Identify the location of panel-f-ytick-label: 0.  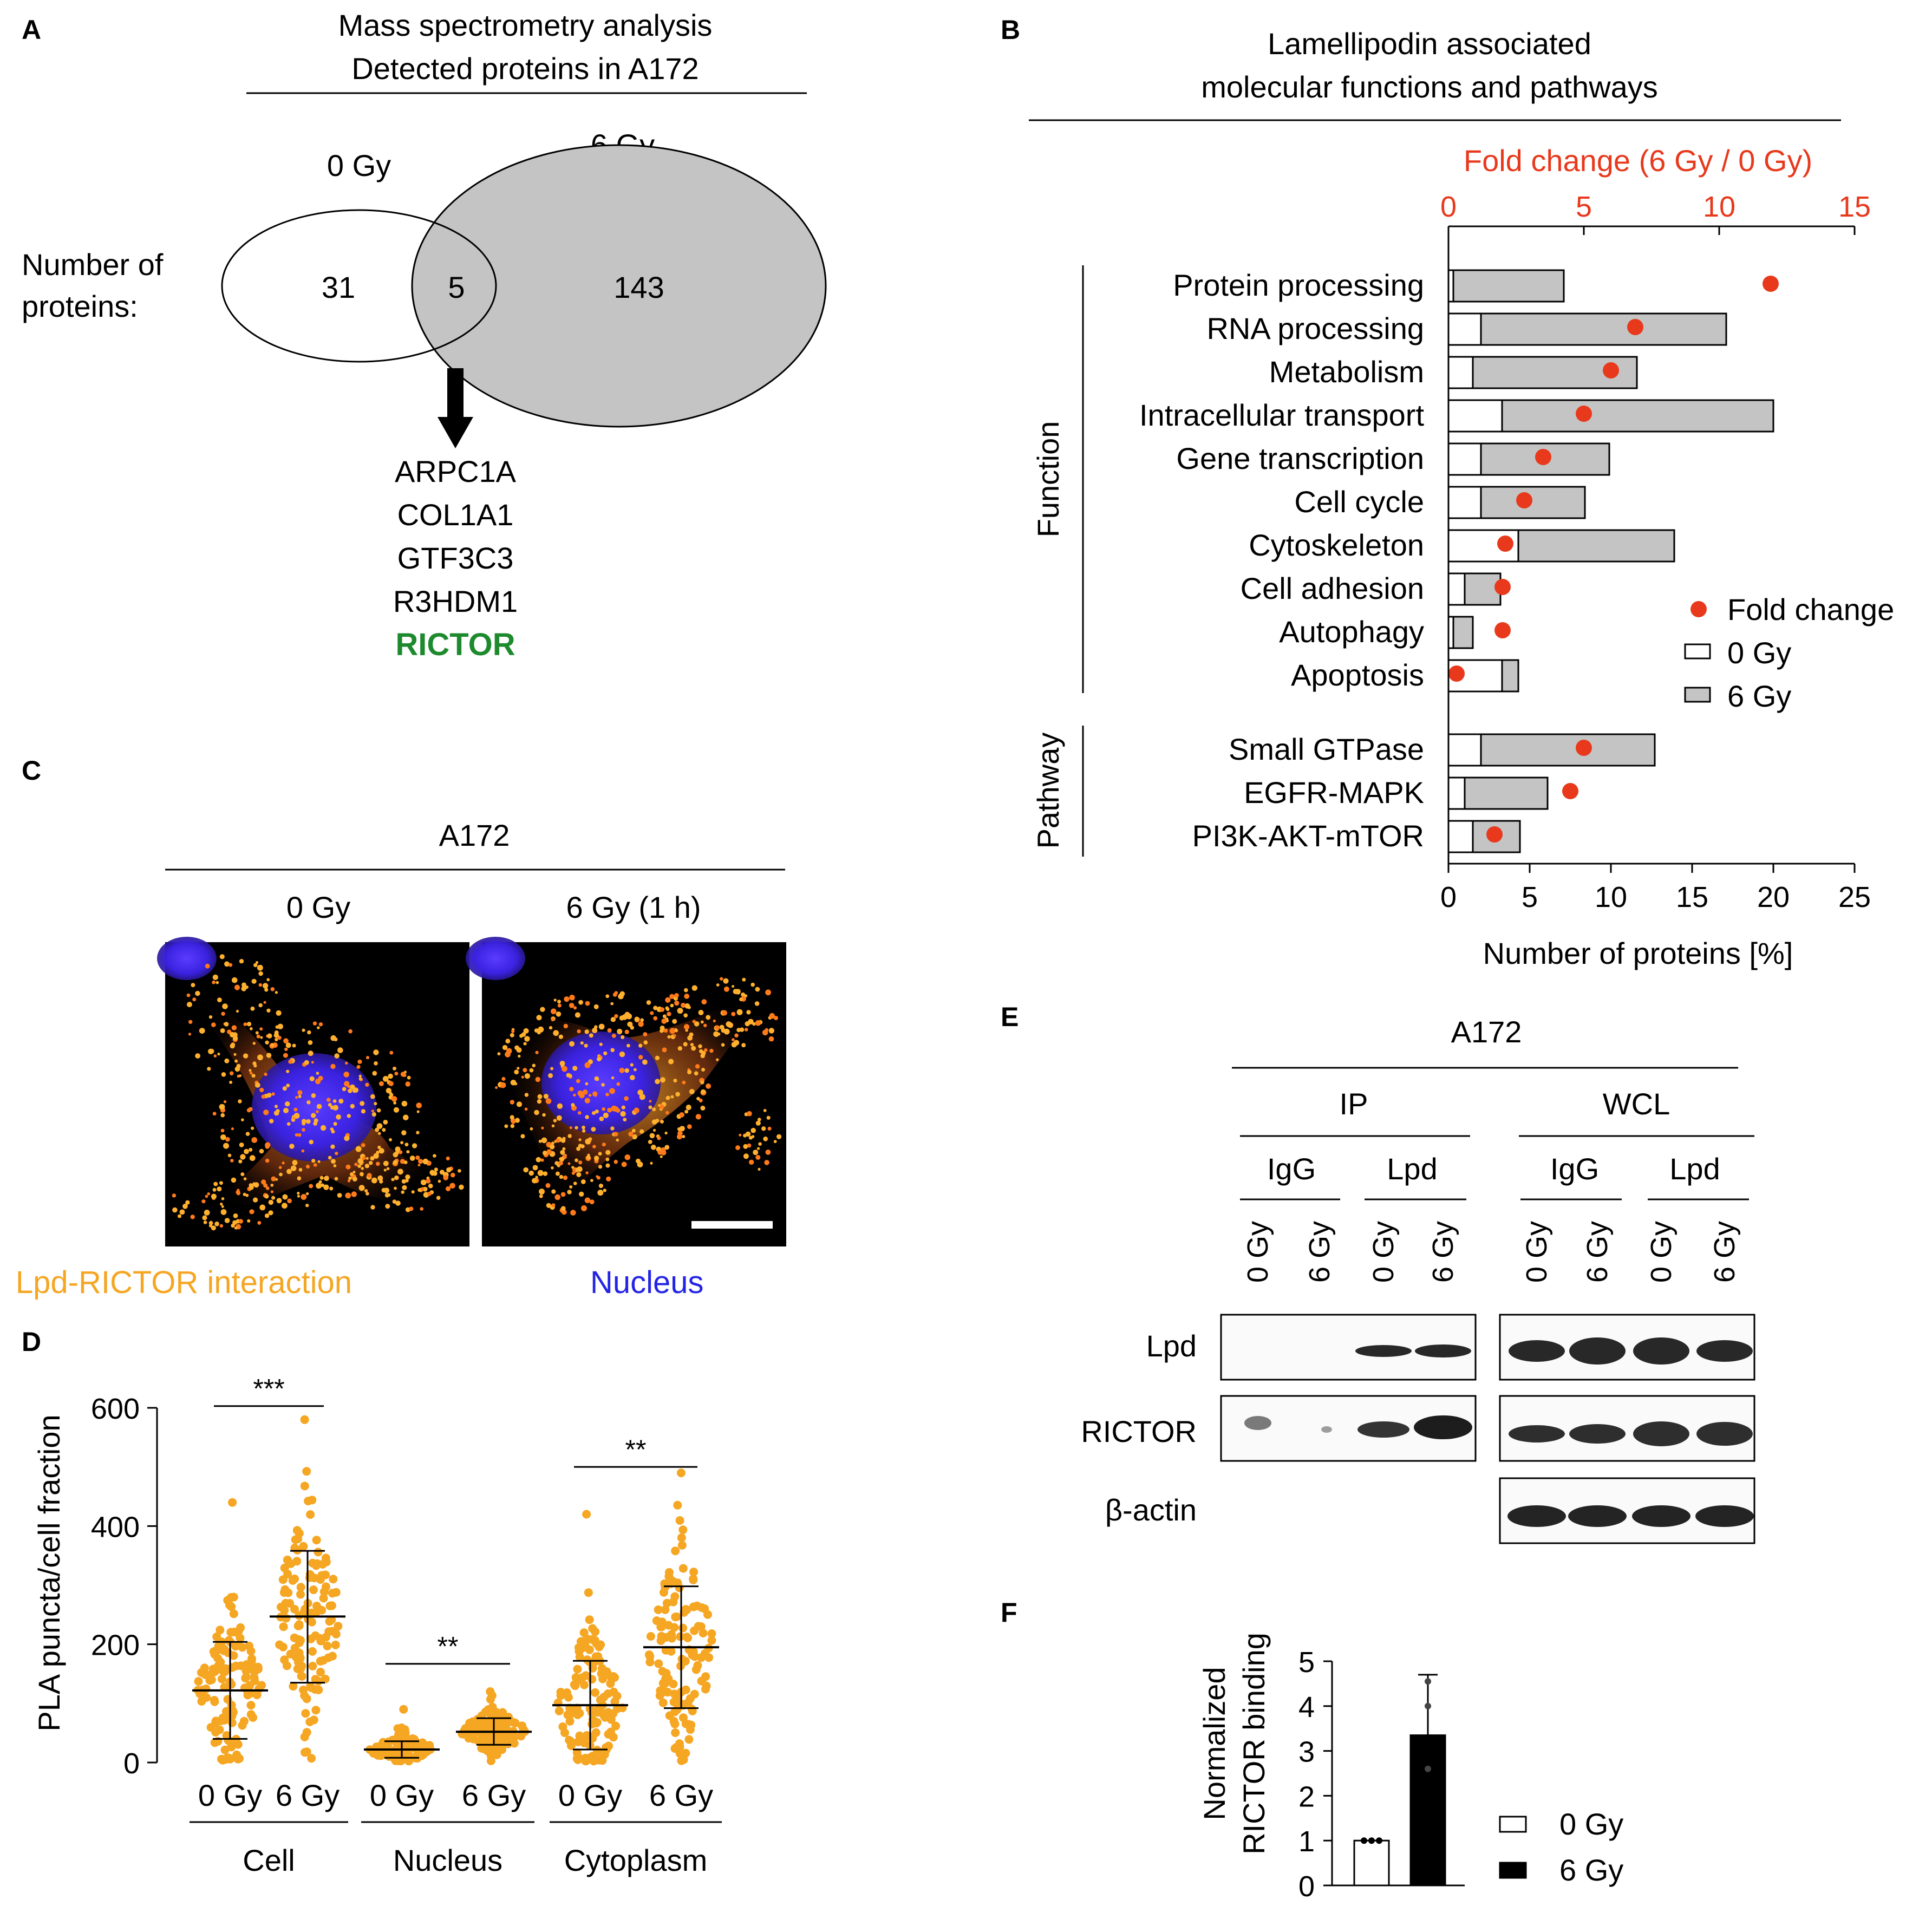
(1306, 1887).